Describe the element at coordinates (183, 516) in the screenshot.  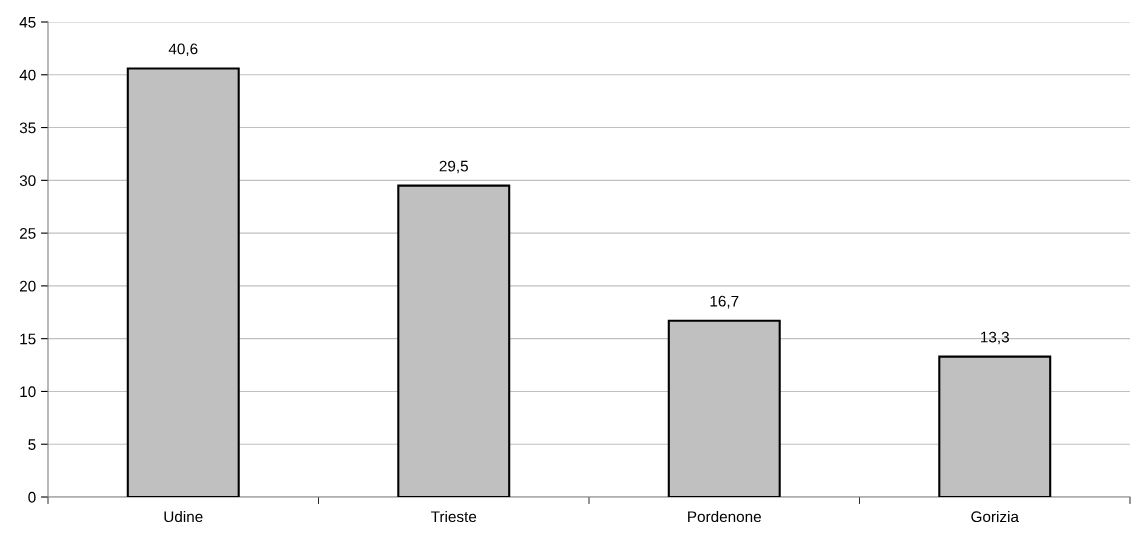
I see `x-tick-label: Udine` at that location.